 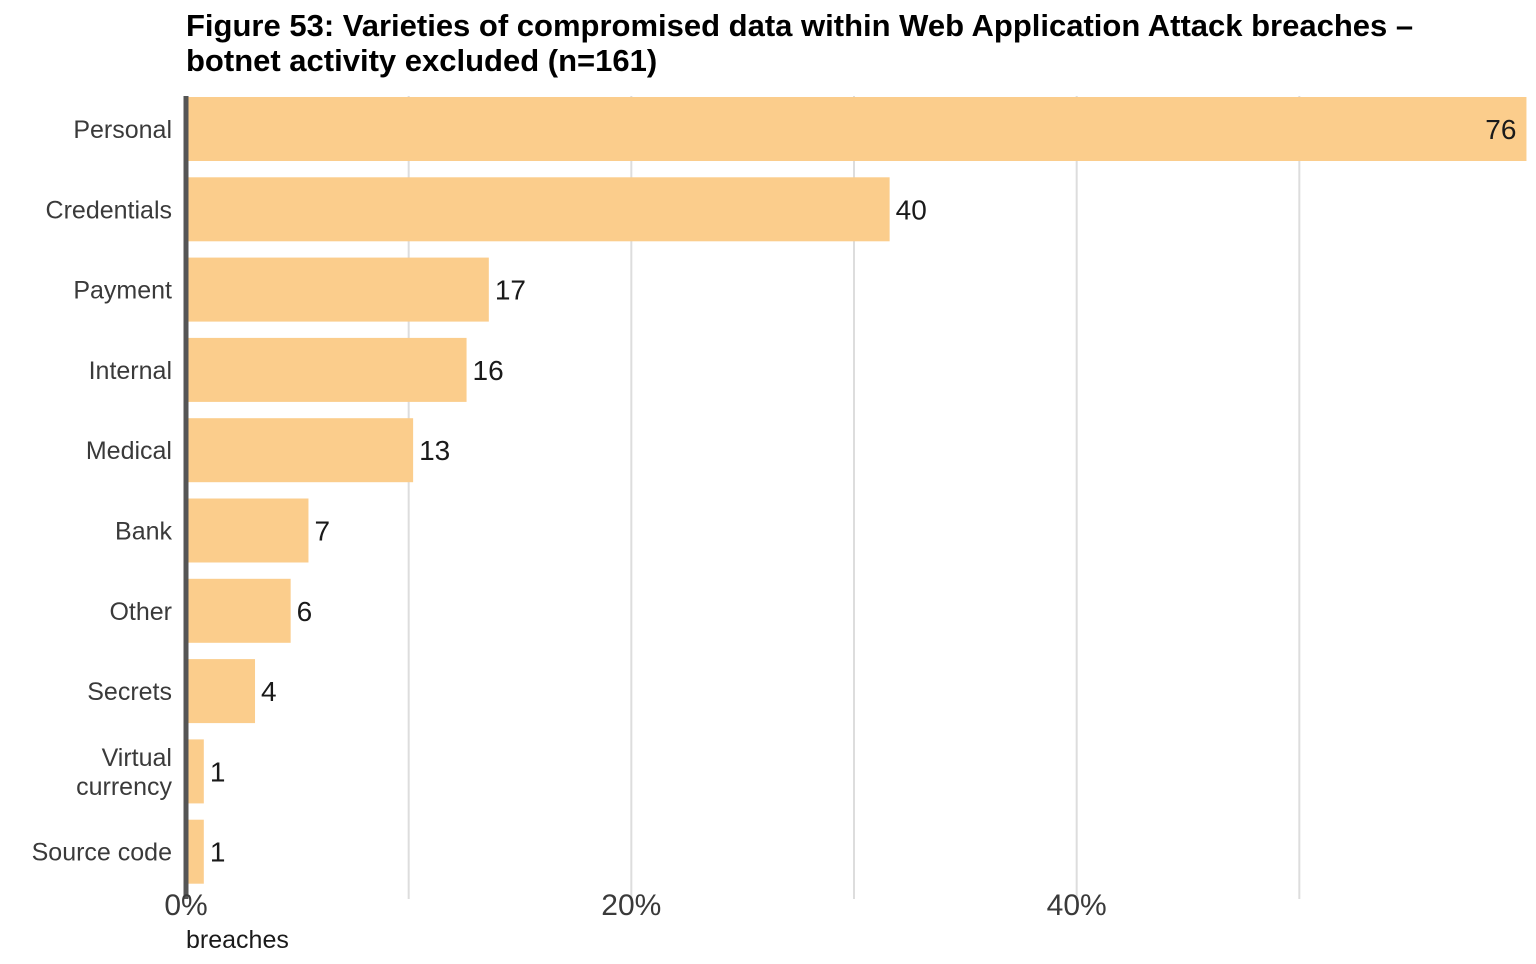 What do you see at coordinates (124, 772) in the screenshot?
I see `category-label: Virtual currency` at bounding box center [124, 772].